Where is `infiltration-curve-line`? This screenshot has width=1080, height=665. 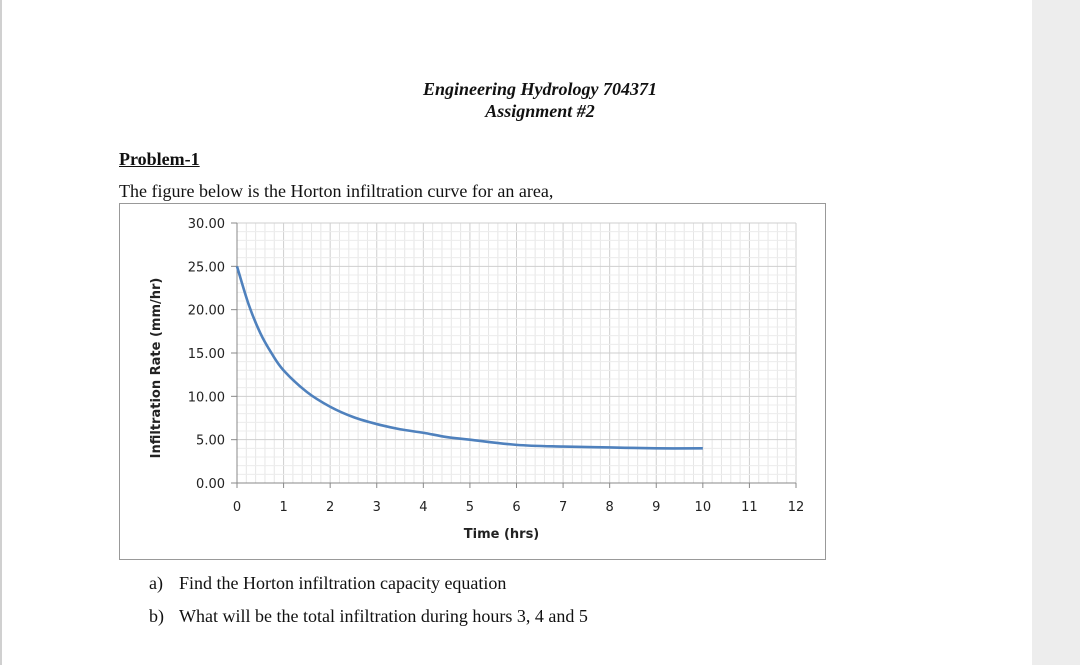 infiltration-curve-line is located at coordinates (469, 357).